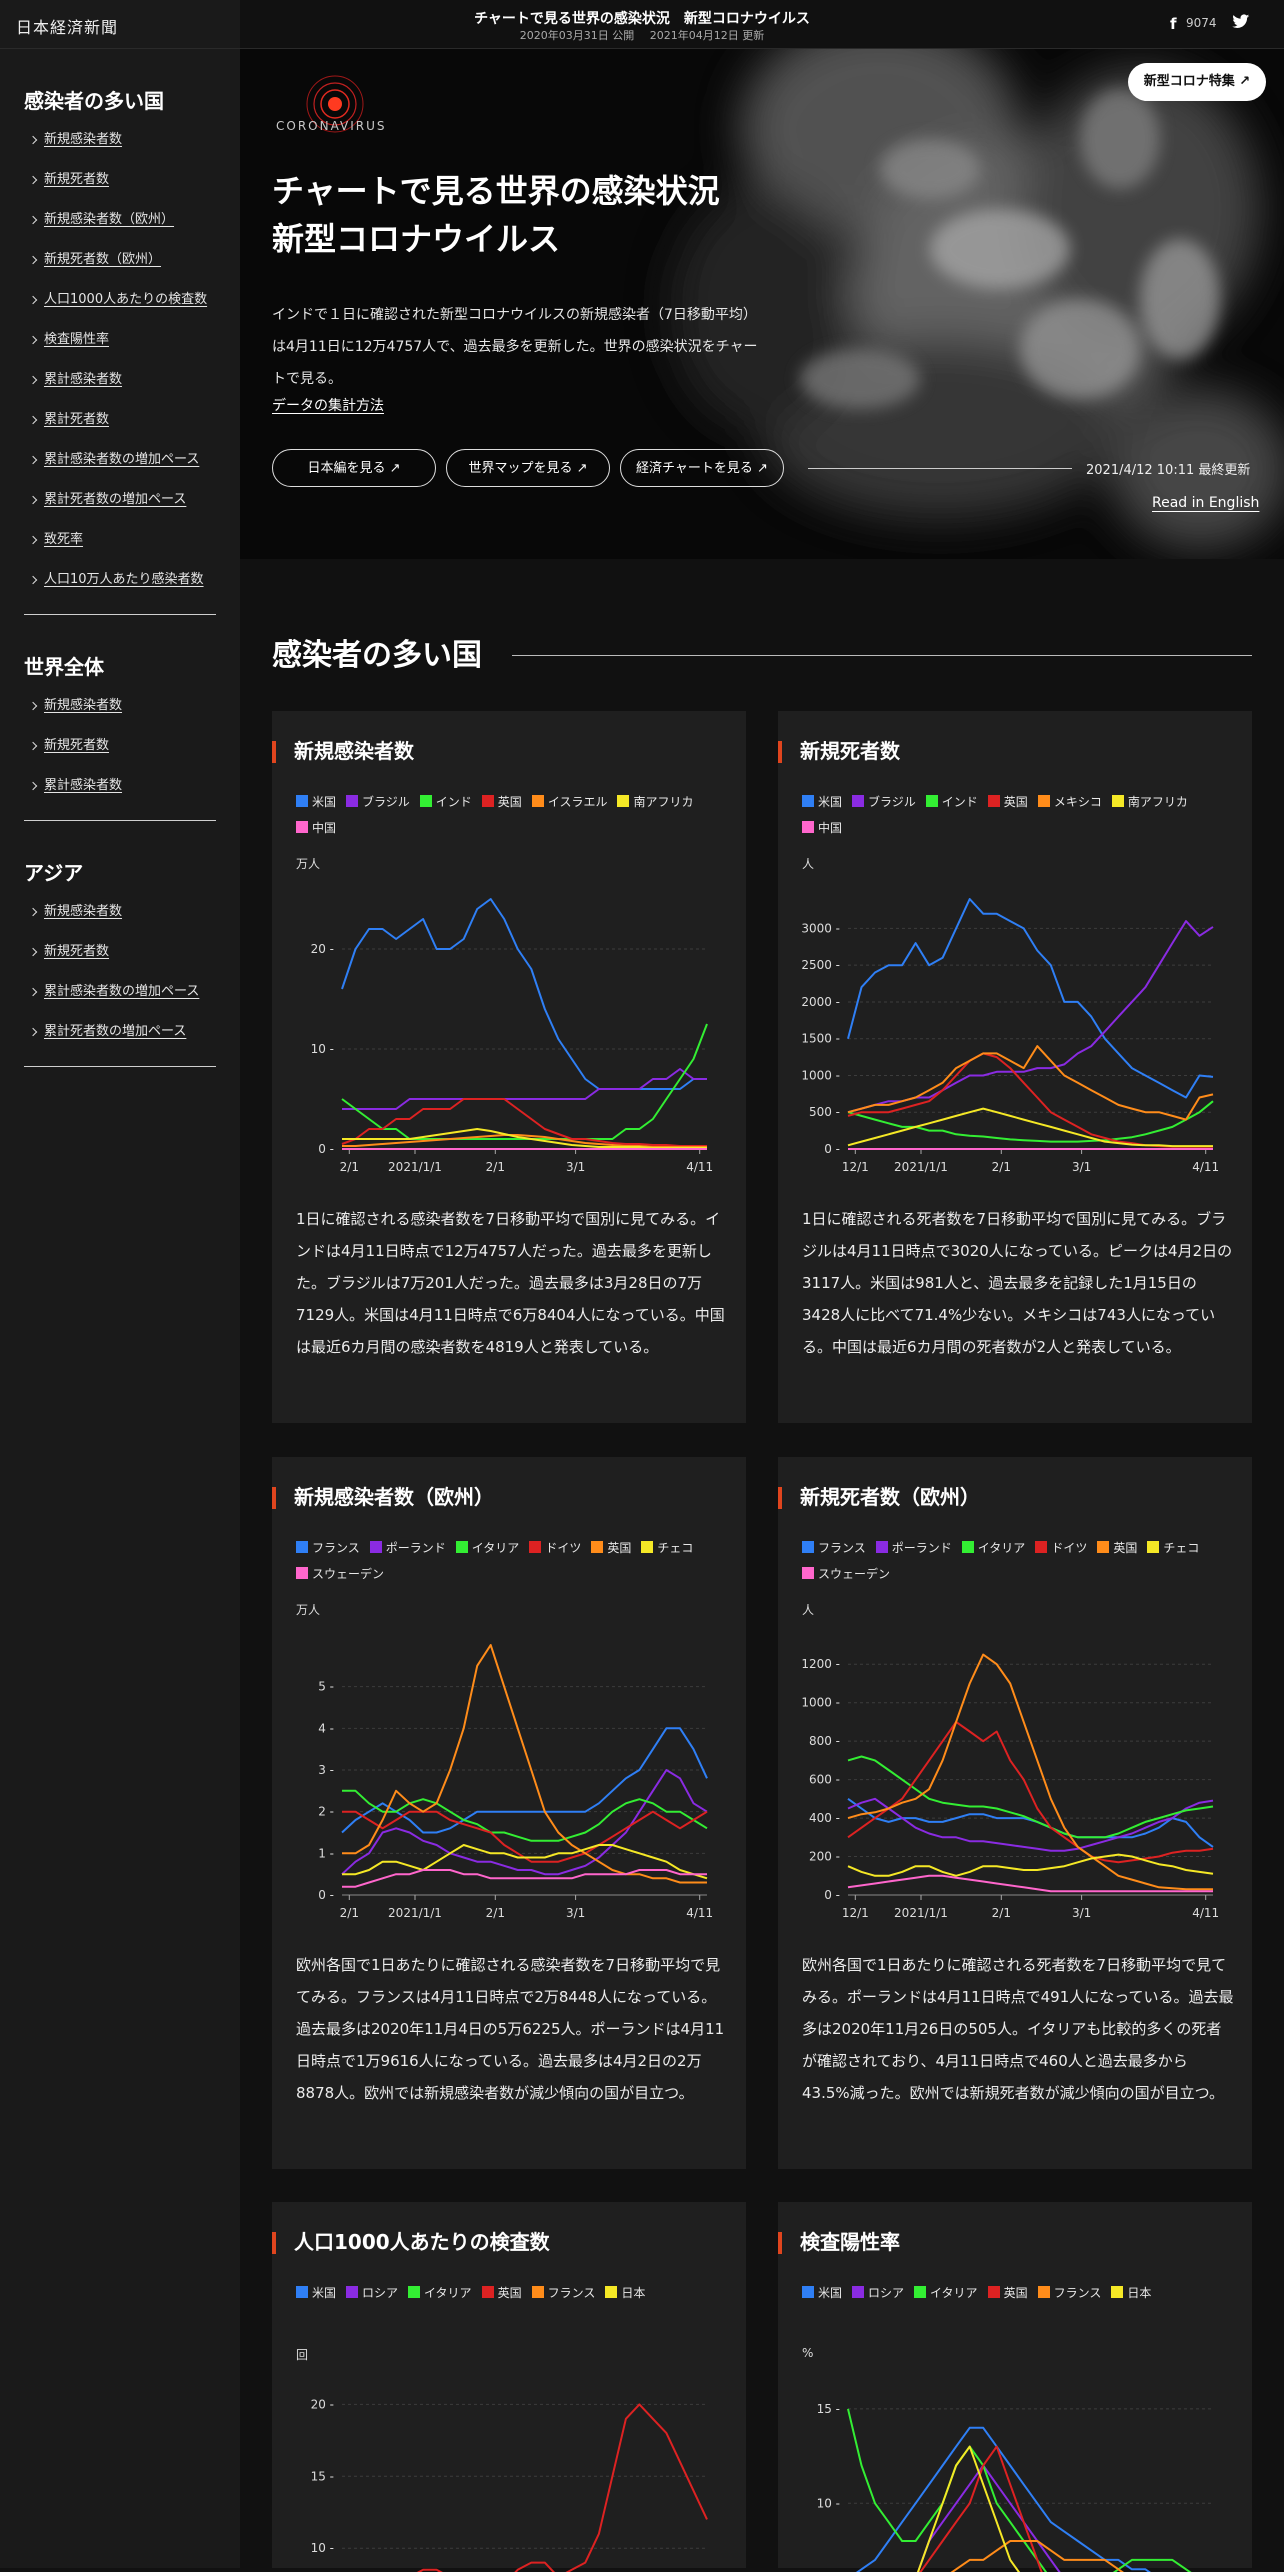 This screenshot has width=1284, height=2572. What do you see at coordinates (120, 268) in the screenshot?
I see `sidebar-item: 新規死者数（欧州）` at bounding box center [120, 268].